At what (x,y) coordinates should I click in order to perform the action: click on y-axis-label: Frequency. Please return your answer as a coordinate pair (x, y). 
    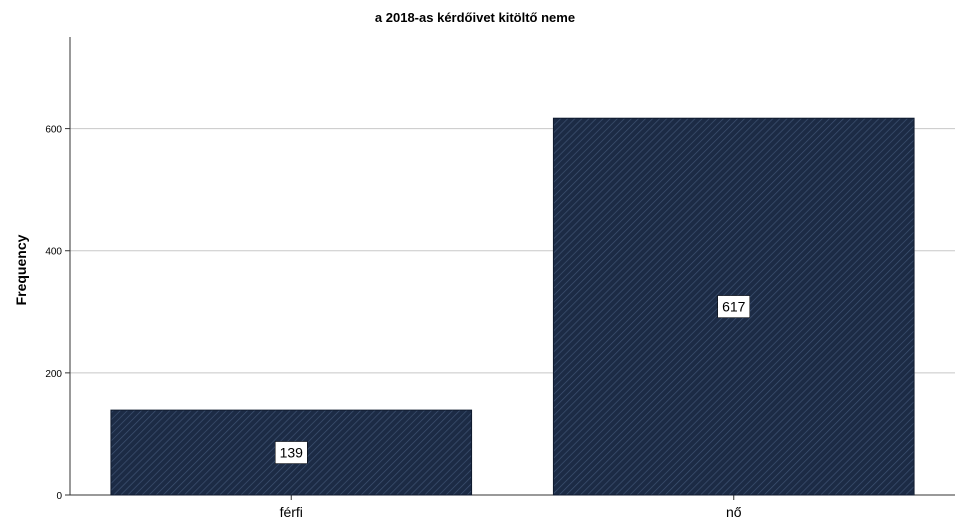
    Looking at the image, I should click on (21, 269).